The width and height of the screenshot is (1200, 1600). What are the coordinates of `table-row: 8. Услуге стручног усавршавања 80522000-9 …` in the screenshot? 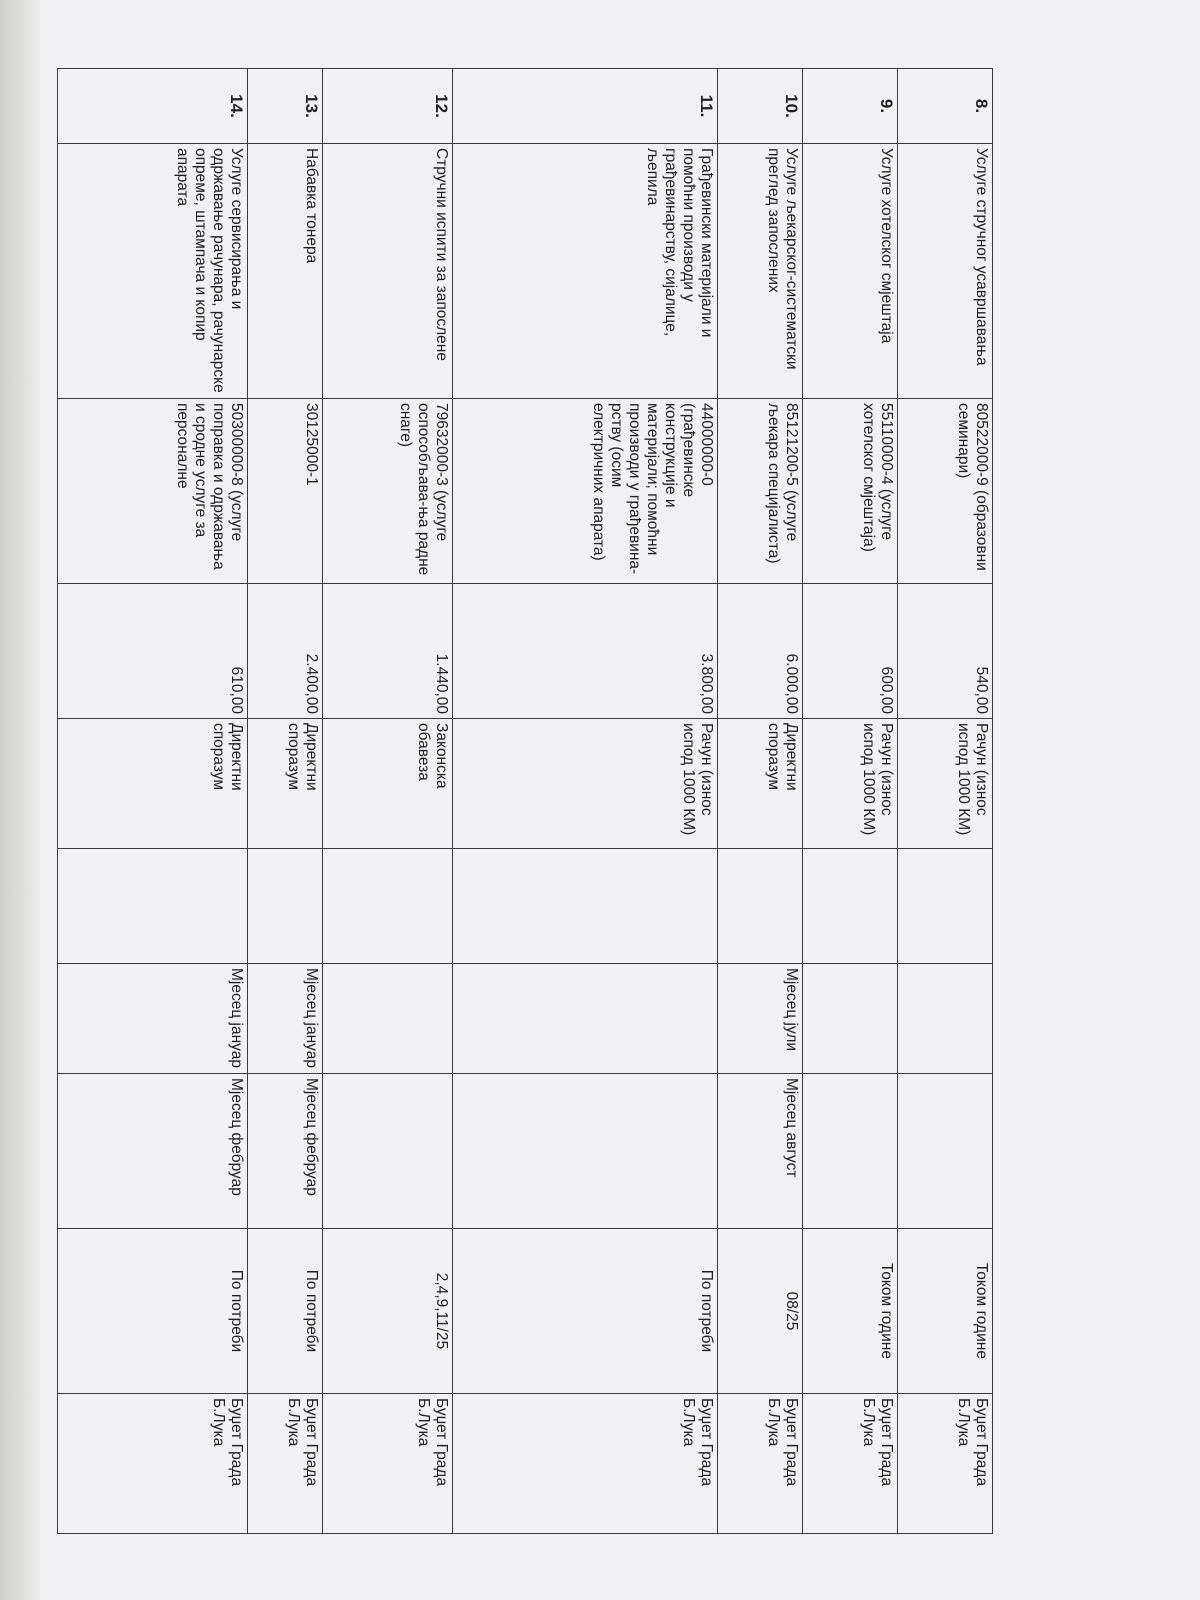 It's located at (945, 801).